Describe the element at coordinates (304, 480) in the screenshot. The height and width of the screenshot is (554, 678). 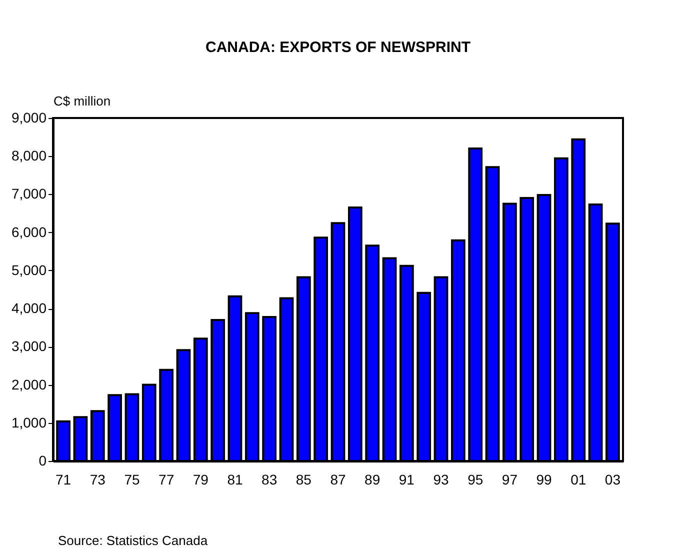
I see `x-tick-label: 85` at that location.